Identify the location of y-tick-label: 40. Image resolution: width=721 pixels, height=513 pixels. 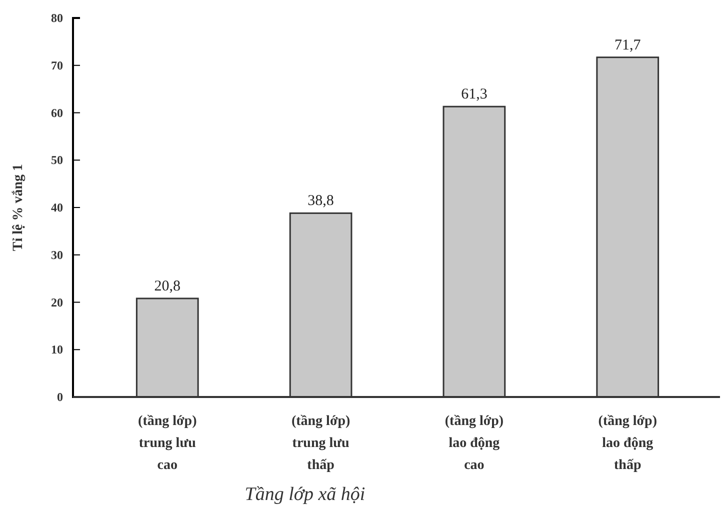
(57, 207).